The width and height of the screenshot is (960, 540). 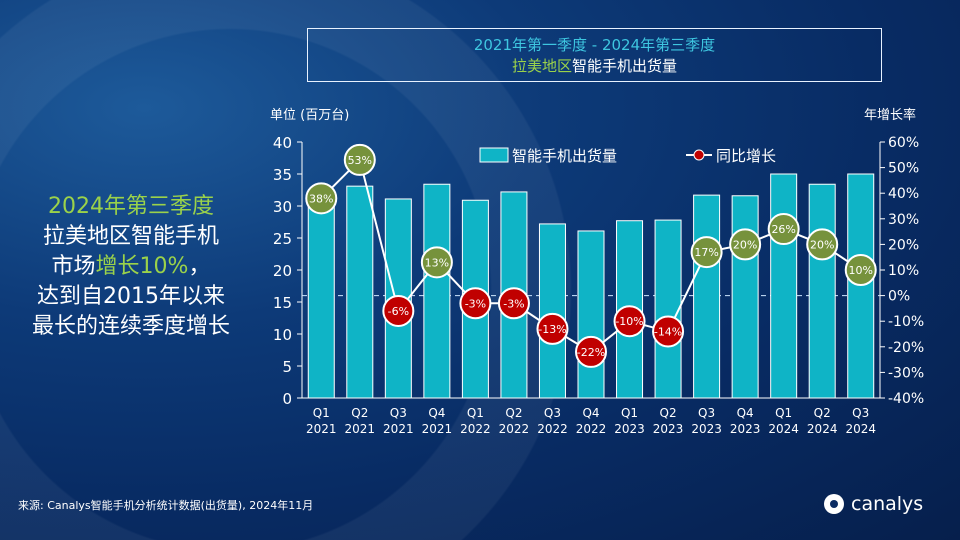 I want to click on growth-label: -6%, so click(x=398, y=311).